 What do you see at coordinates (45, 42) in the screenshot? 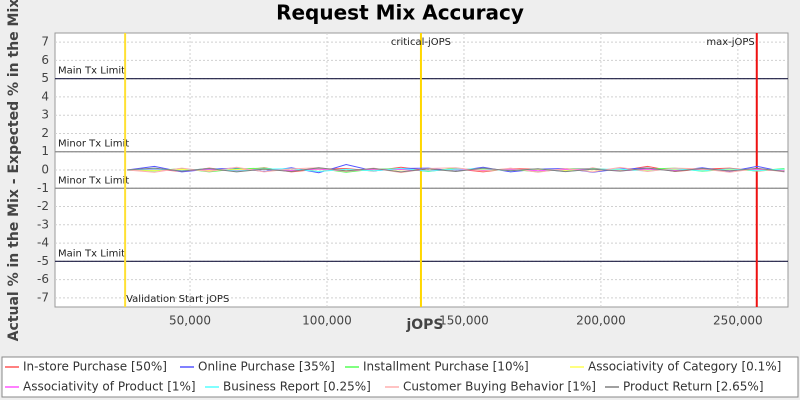
I see `y-tick-label: 7` at bounding box center [45, 42].